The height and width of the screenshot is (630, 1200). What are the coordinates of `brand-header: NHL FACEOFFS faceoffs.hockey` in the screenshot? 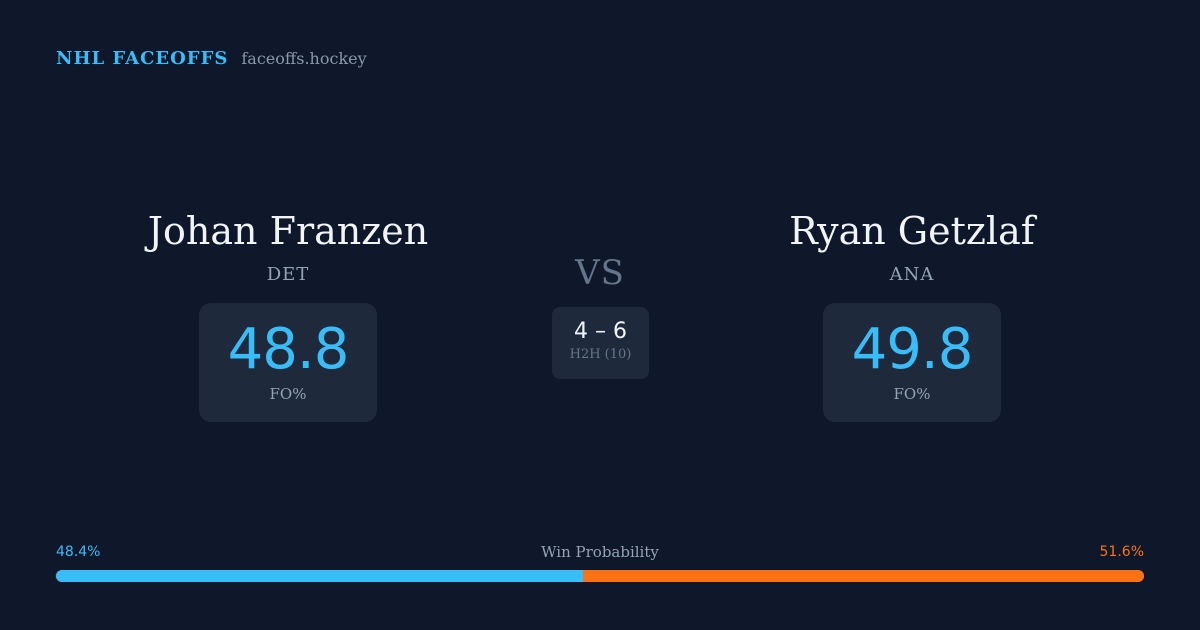 It's located at (211, 60).